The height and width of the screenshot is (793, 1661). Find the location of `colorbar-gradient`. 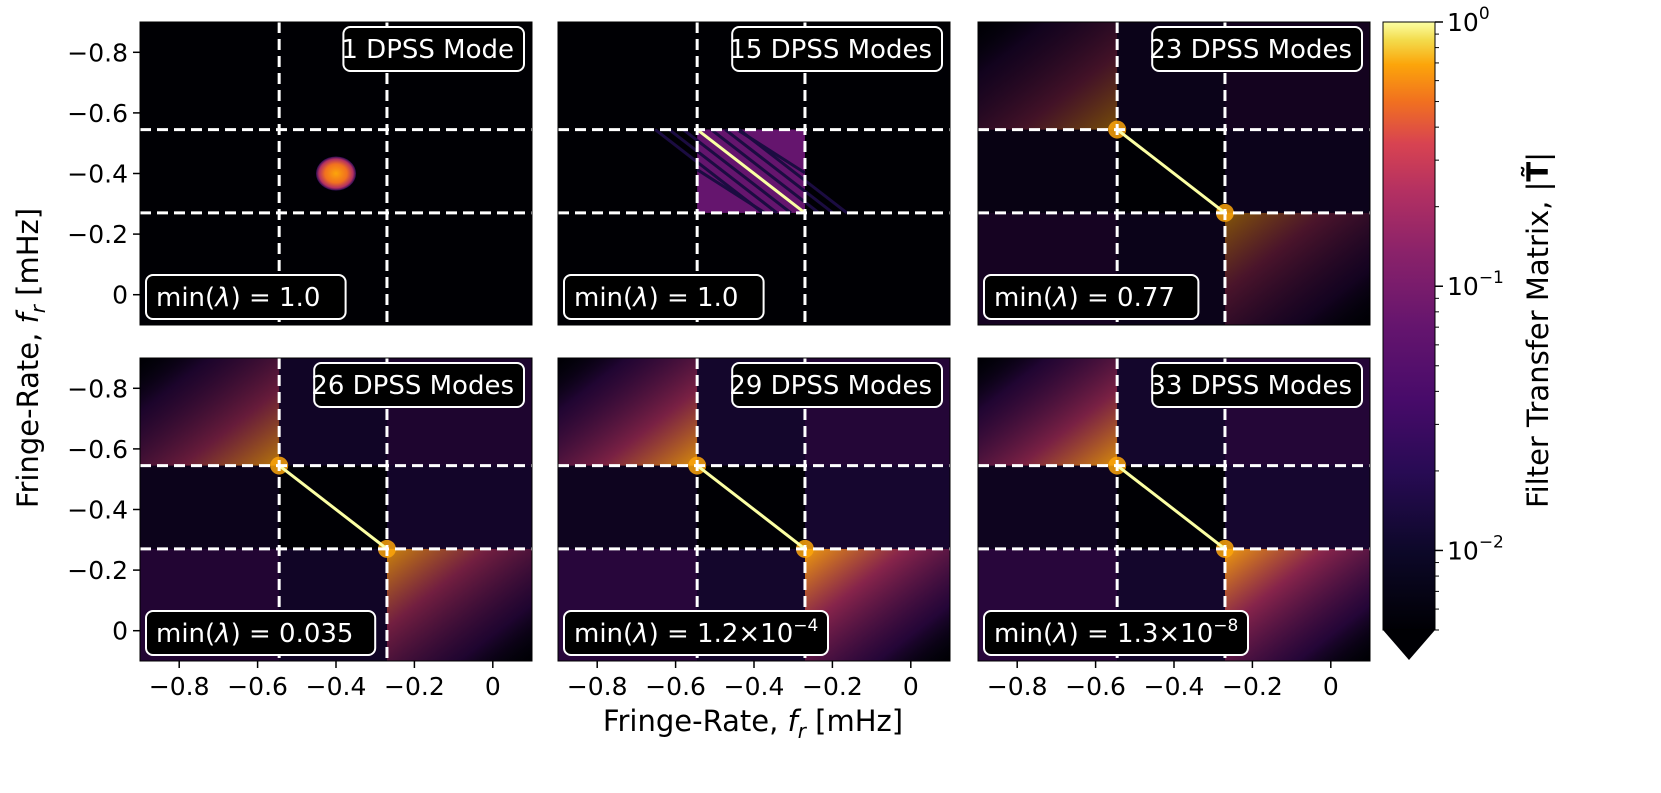

colorbar-gradient is located at coordinates (1409, 326).